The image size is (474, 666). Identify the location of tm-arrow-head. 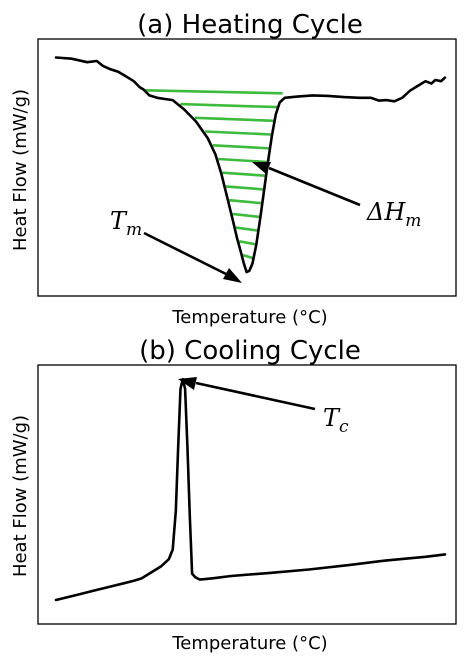
(232, 275).